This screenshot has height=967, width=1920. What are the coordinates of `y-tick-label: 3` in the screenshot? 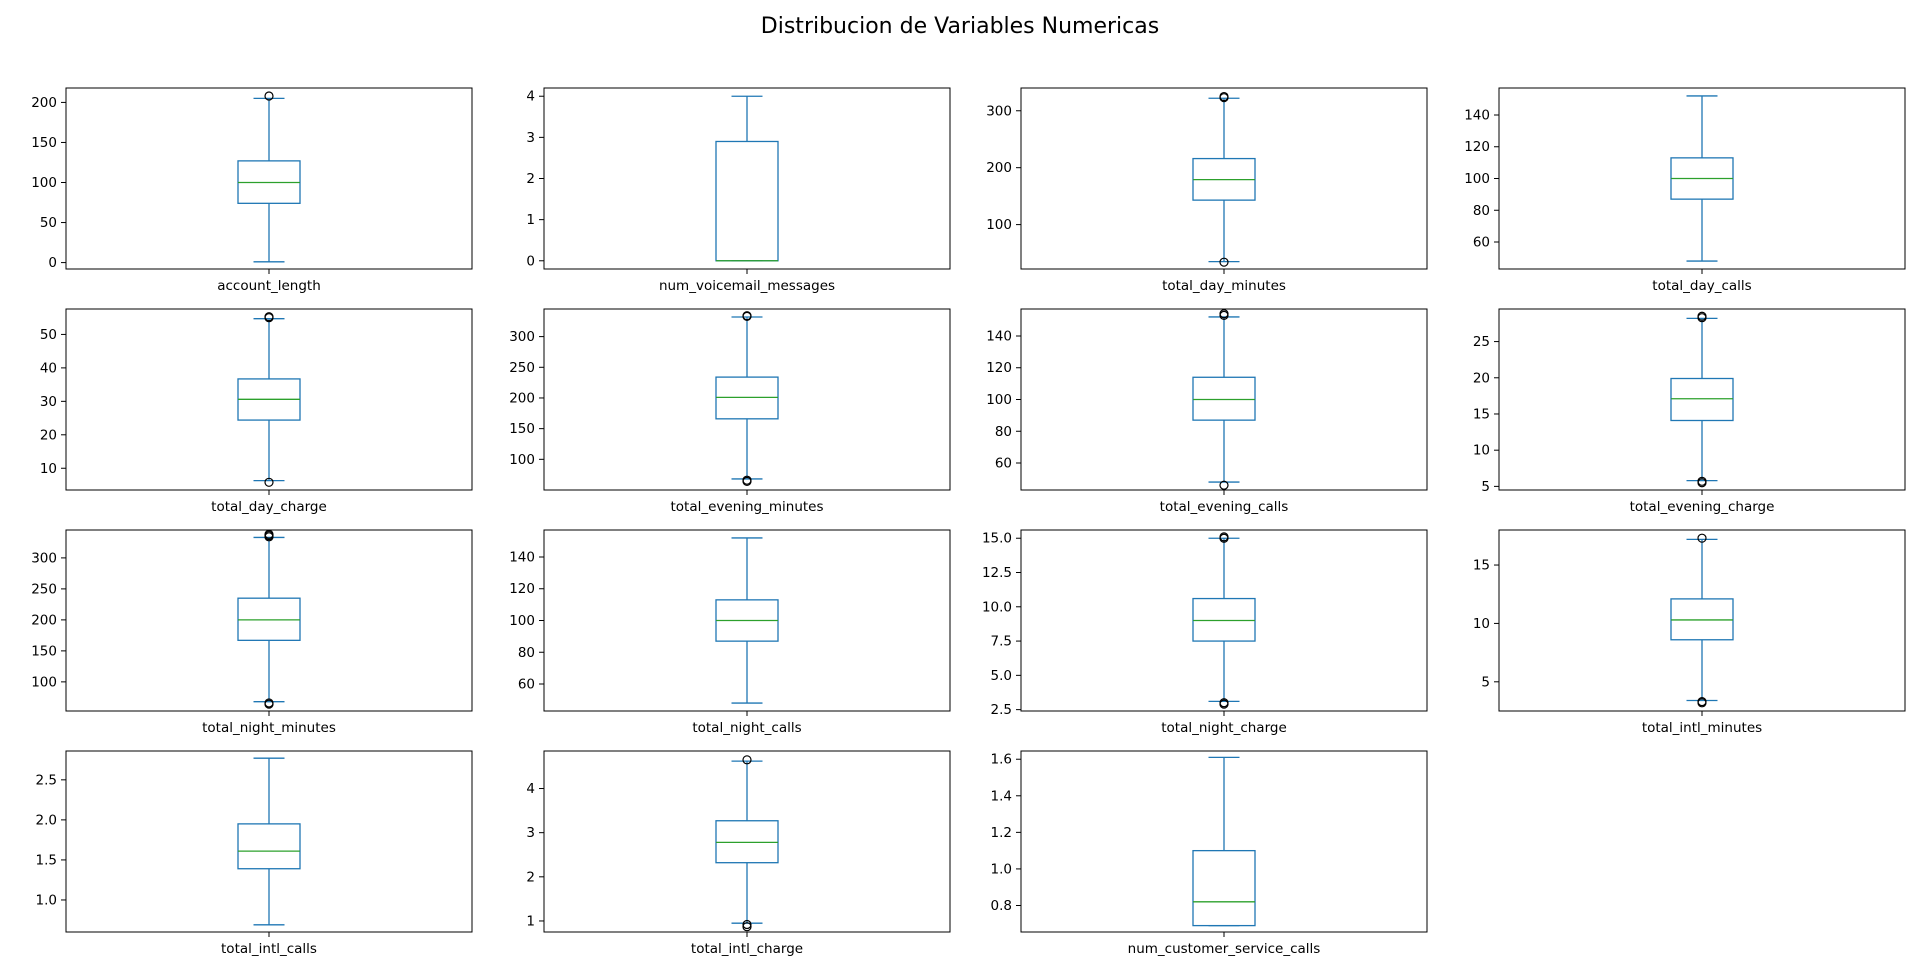 It's located at (530, 833).